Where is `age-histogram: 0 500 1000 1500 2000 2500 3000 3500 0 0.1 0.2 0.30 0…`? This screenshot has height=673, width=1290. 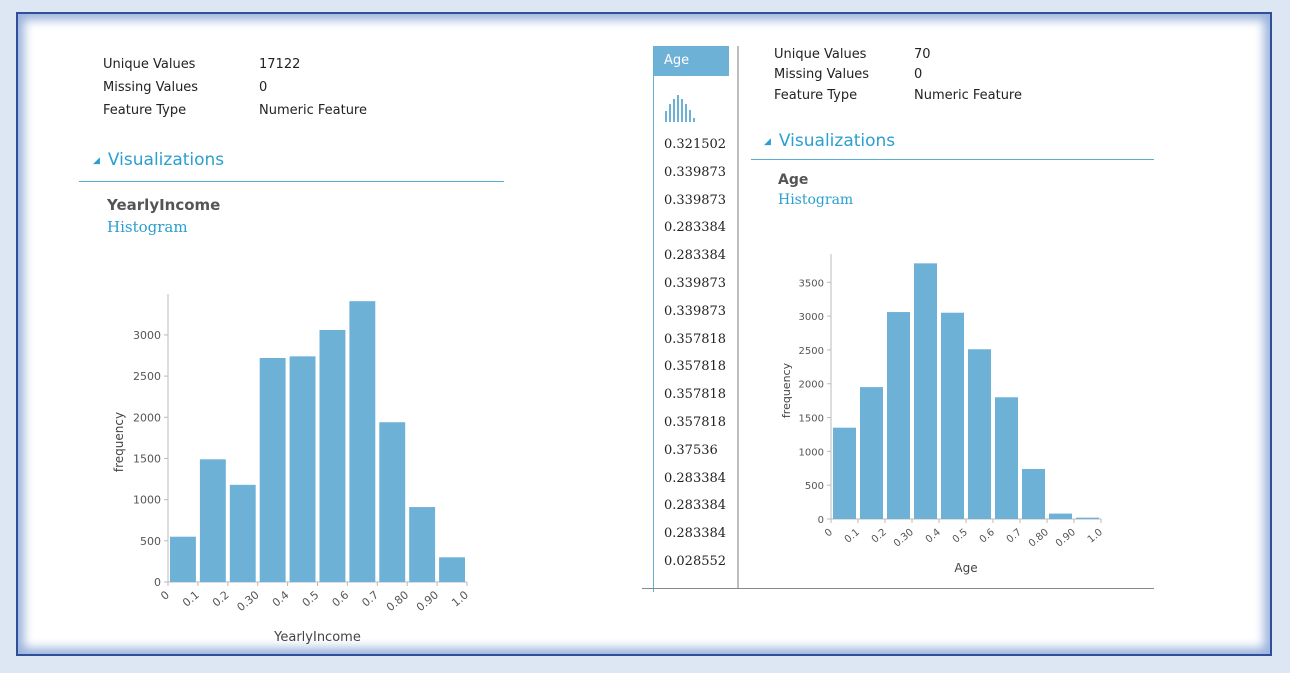
age-histogram: 0 500 1000 1500 2000 2500 3000 3500 0 0.1 0.2 0.30 0… is located at coordinates (942, 414).